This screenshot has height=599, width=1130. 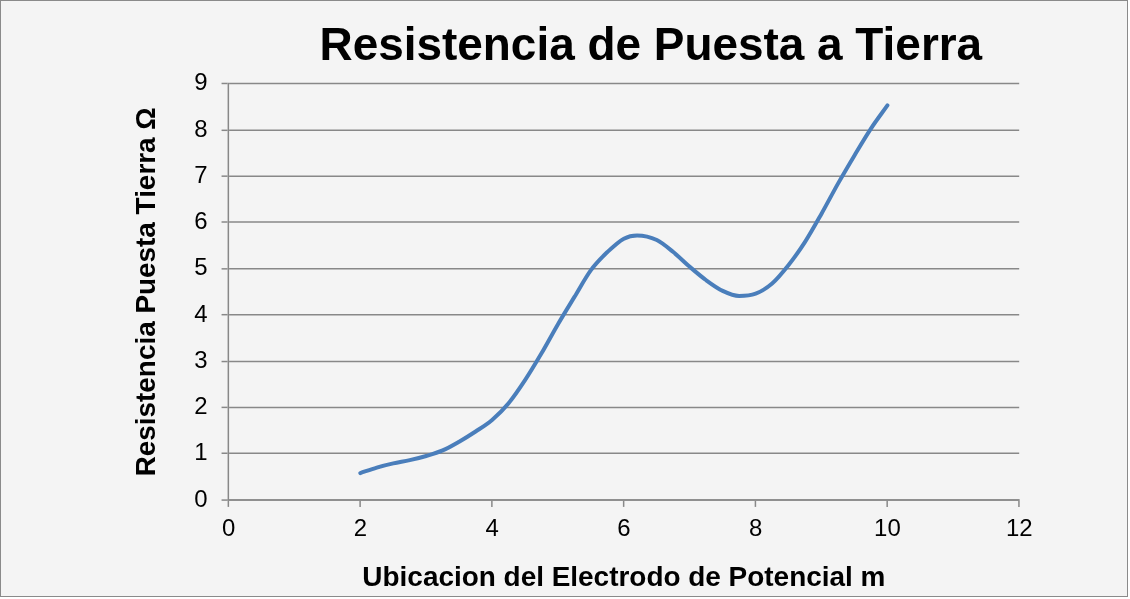 What do you see at coordinates (624, 527) in the screenshot?
I see `x-tick-label: 6` at bounding box center [624, 527].